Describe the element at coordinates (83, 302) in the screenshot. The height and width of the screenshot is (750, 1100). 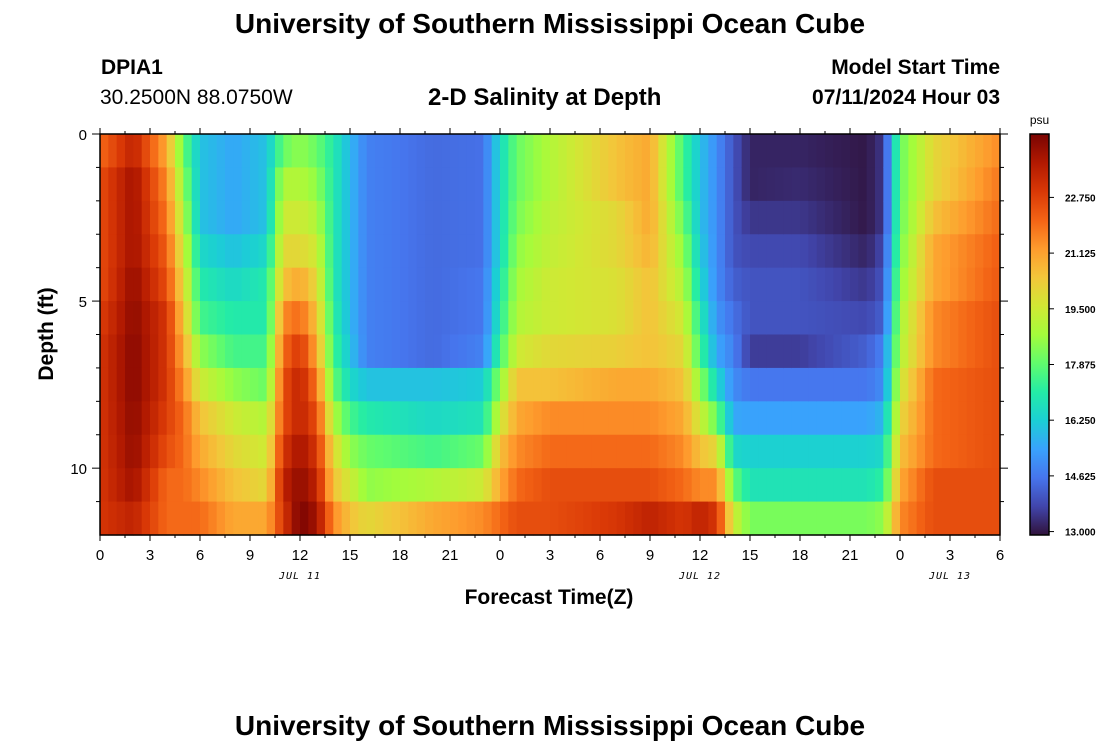
I see `y-tick-label: 5` at that location.